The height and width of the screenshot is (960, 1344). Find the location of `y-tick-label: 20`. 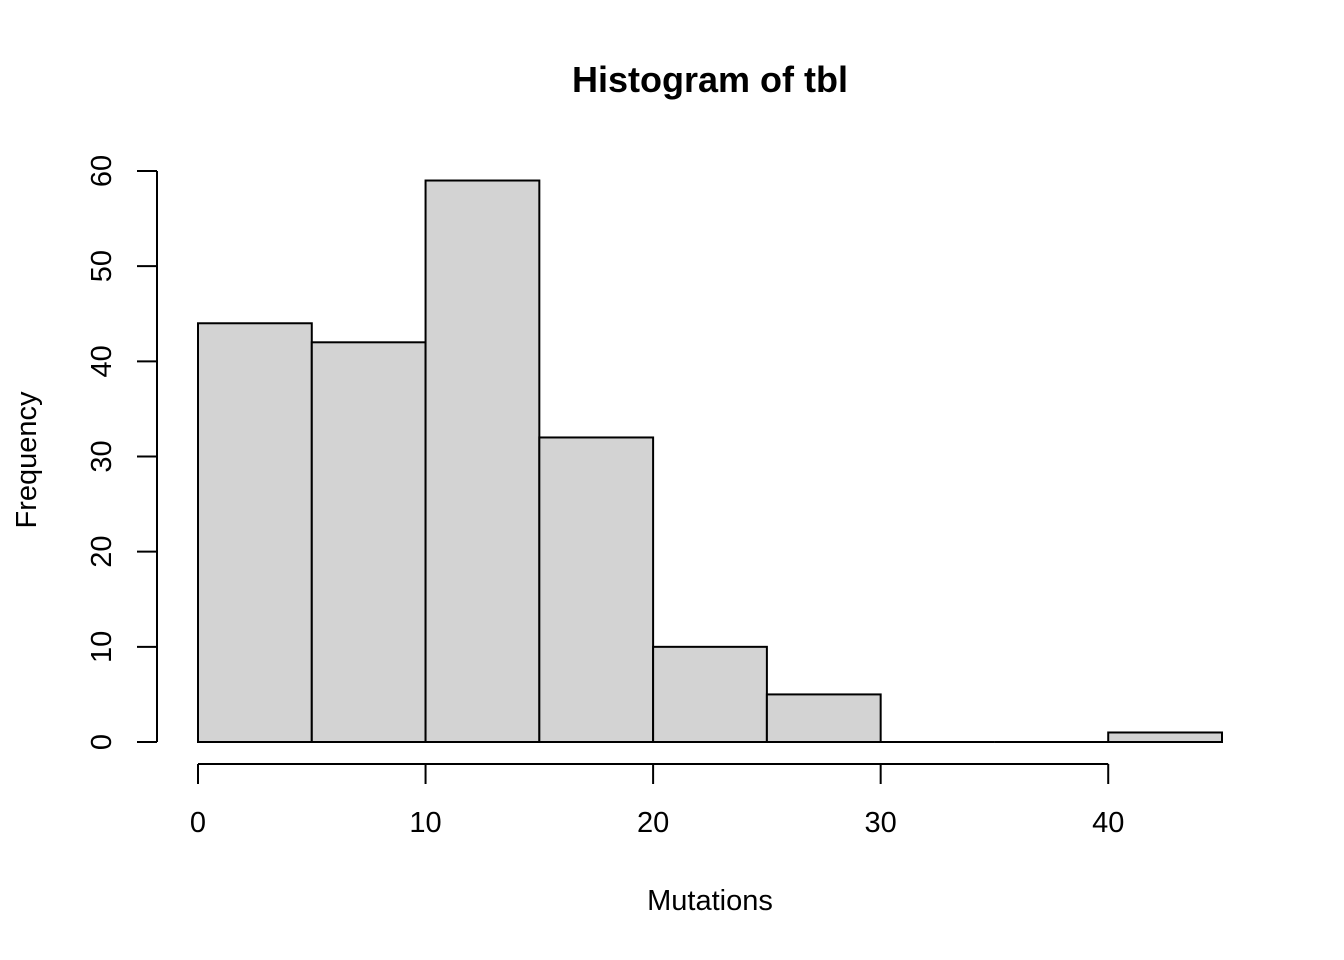

y-tick-label: 20 is located at coordinates (102, 552).